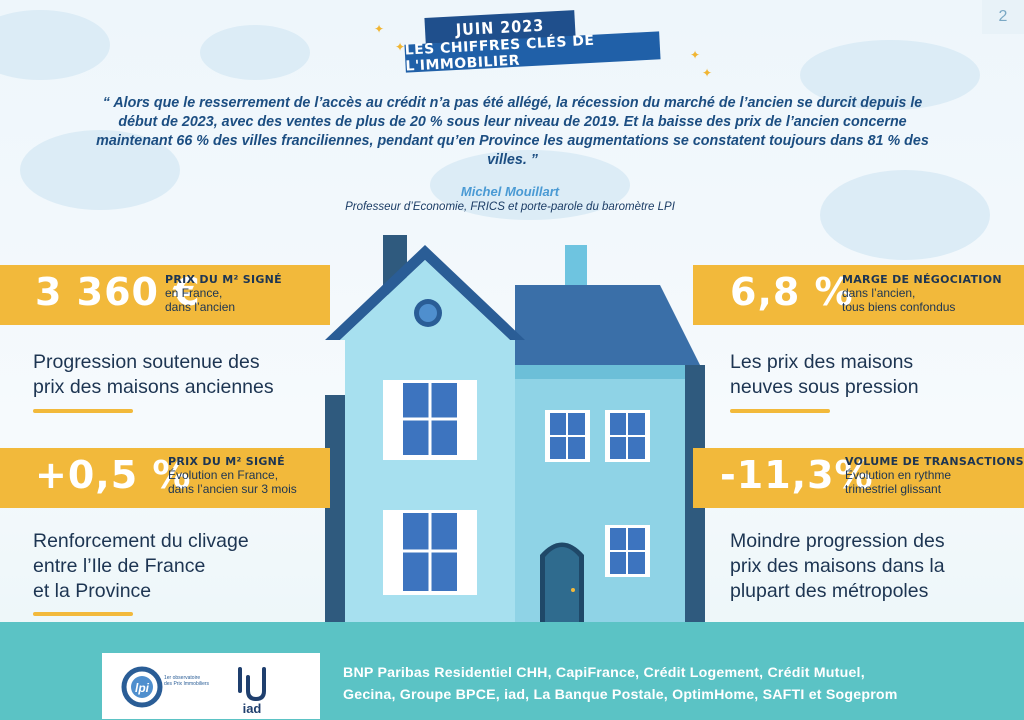 This screenshot has height=720, width=1024. I want to click on headline-line: prix des maisons anciennes, so click(153, 387).